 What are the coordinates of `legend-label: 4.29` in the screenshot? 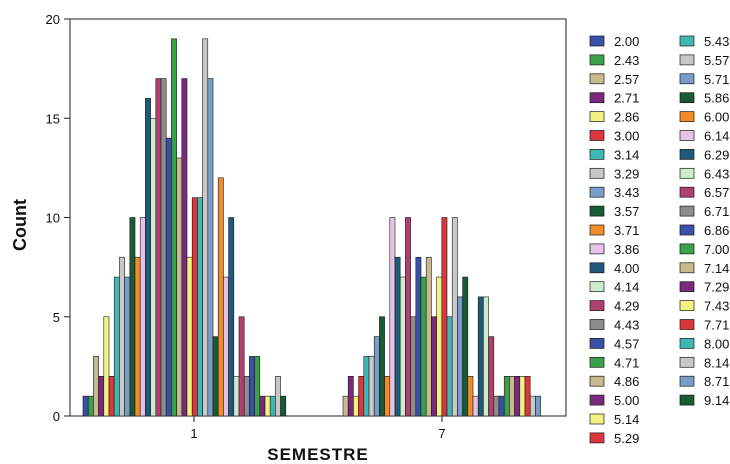 It's located at (626, 306).